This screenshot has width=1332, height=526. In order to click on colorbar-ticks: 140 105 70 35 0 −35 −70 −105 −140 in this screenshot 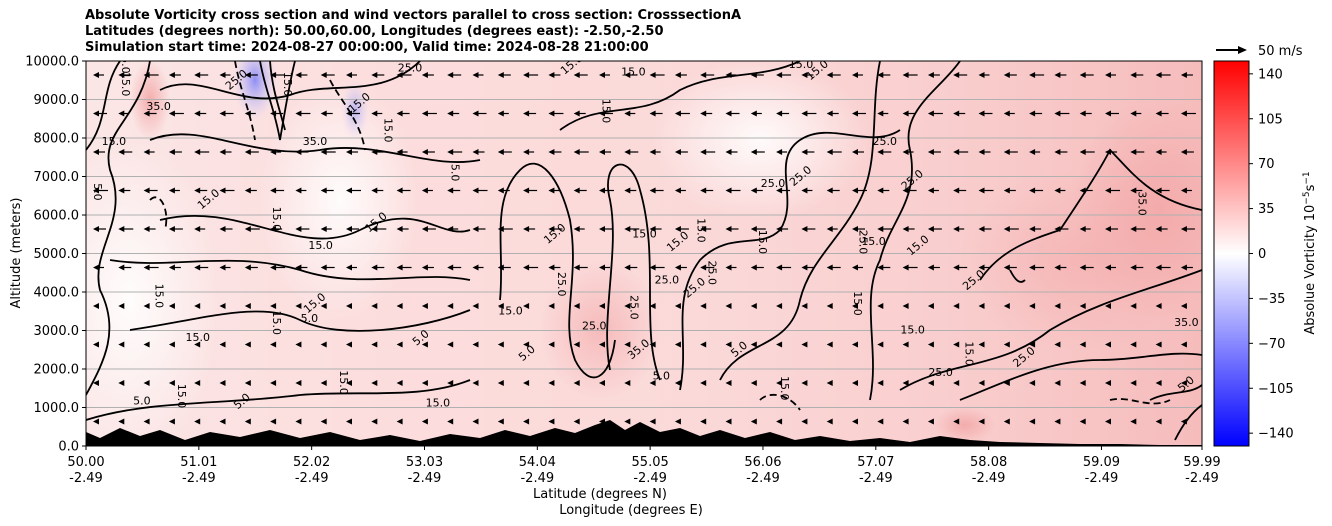, I will do `click(1271, 254)`.